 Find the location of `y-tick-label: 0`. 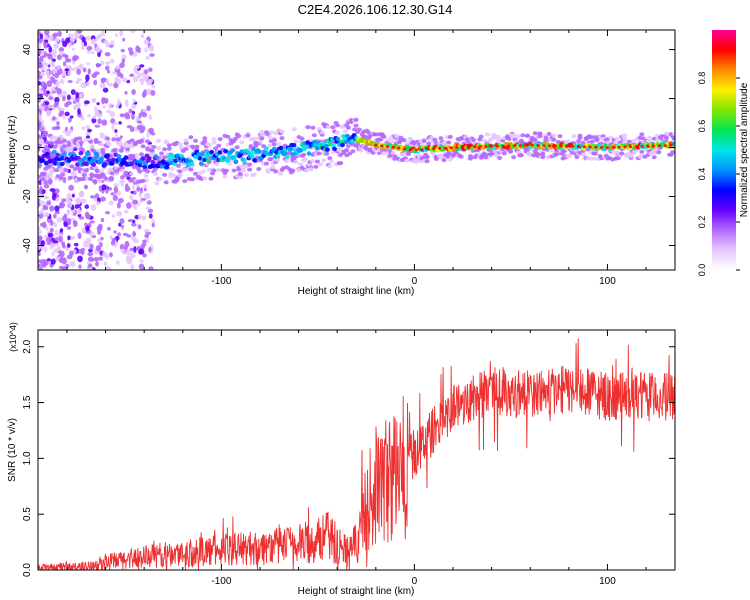

y-tick-label: 0 is located at coordinates (27, 147).